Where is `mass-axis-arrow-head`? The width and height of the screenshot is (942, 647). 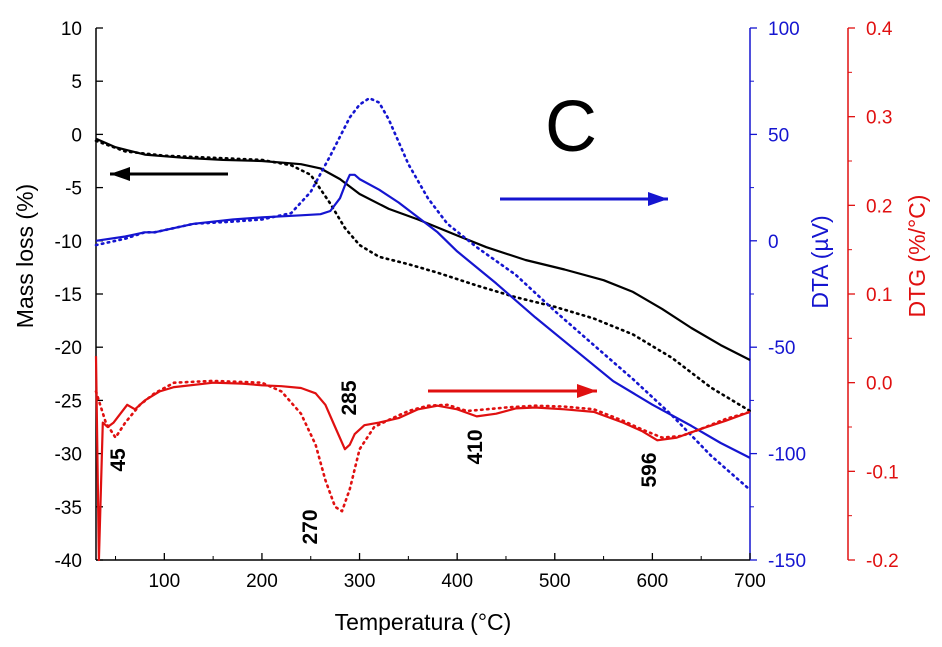 mass-axis-arrow-head is located at coordinates (120, 174).